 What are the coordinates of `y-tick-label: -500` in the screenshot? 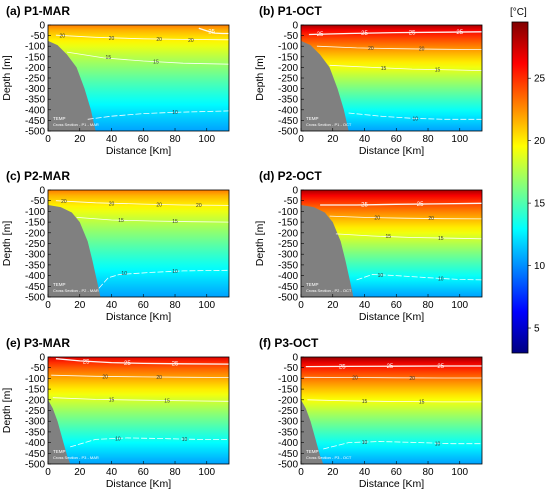 It's located at (288, 298).